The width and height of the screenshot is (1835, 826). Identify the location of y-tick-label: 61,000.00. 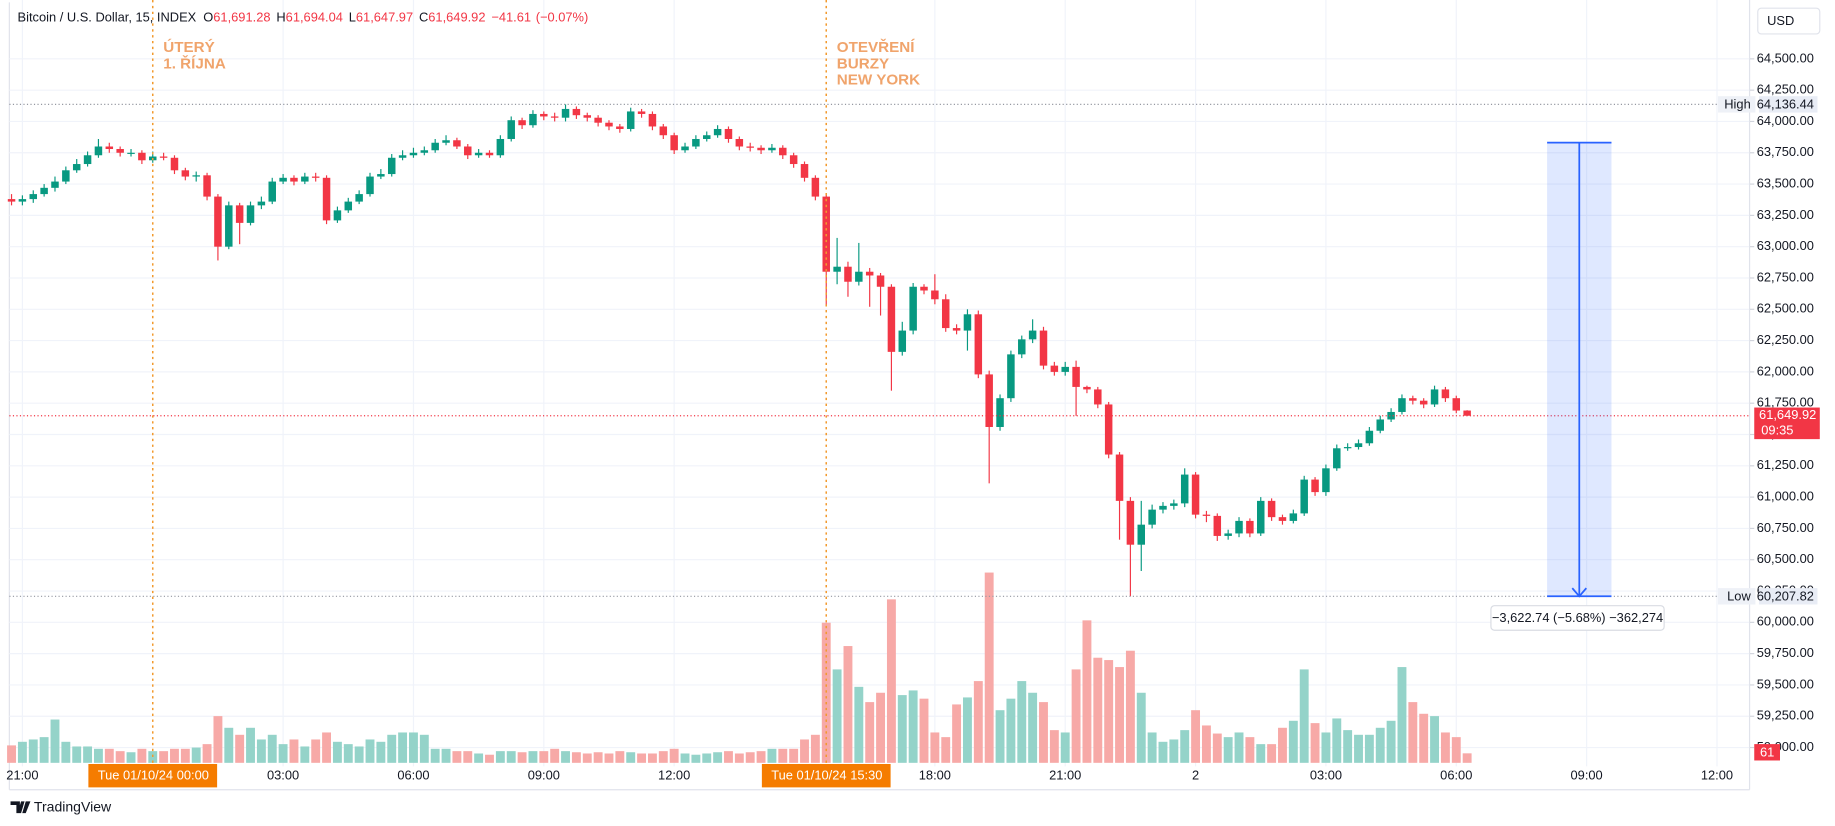
(1785, 496).